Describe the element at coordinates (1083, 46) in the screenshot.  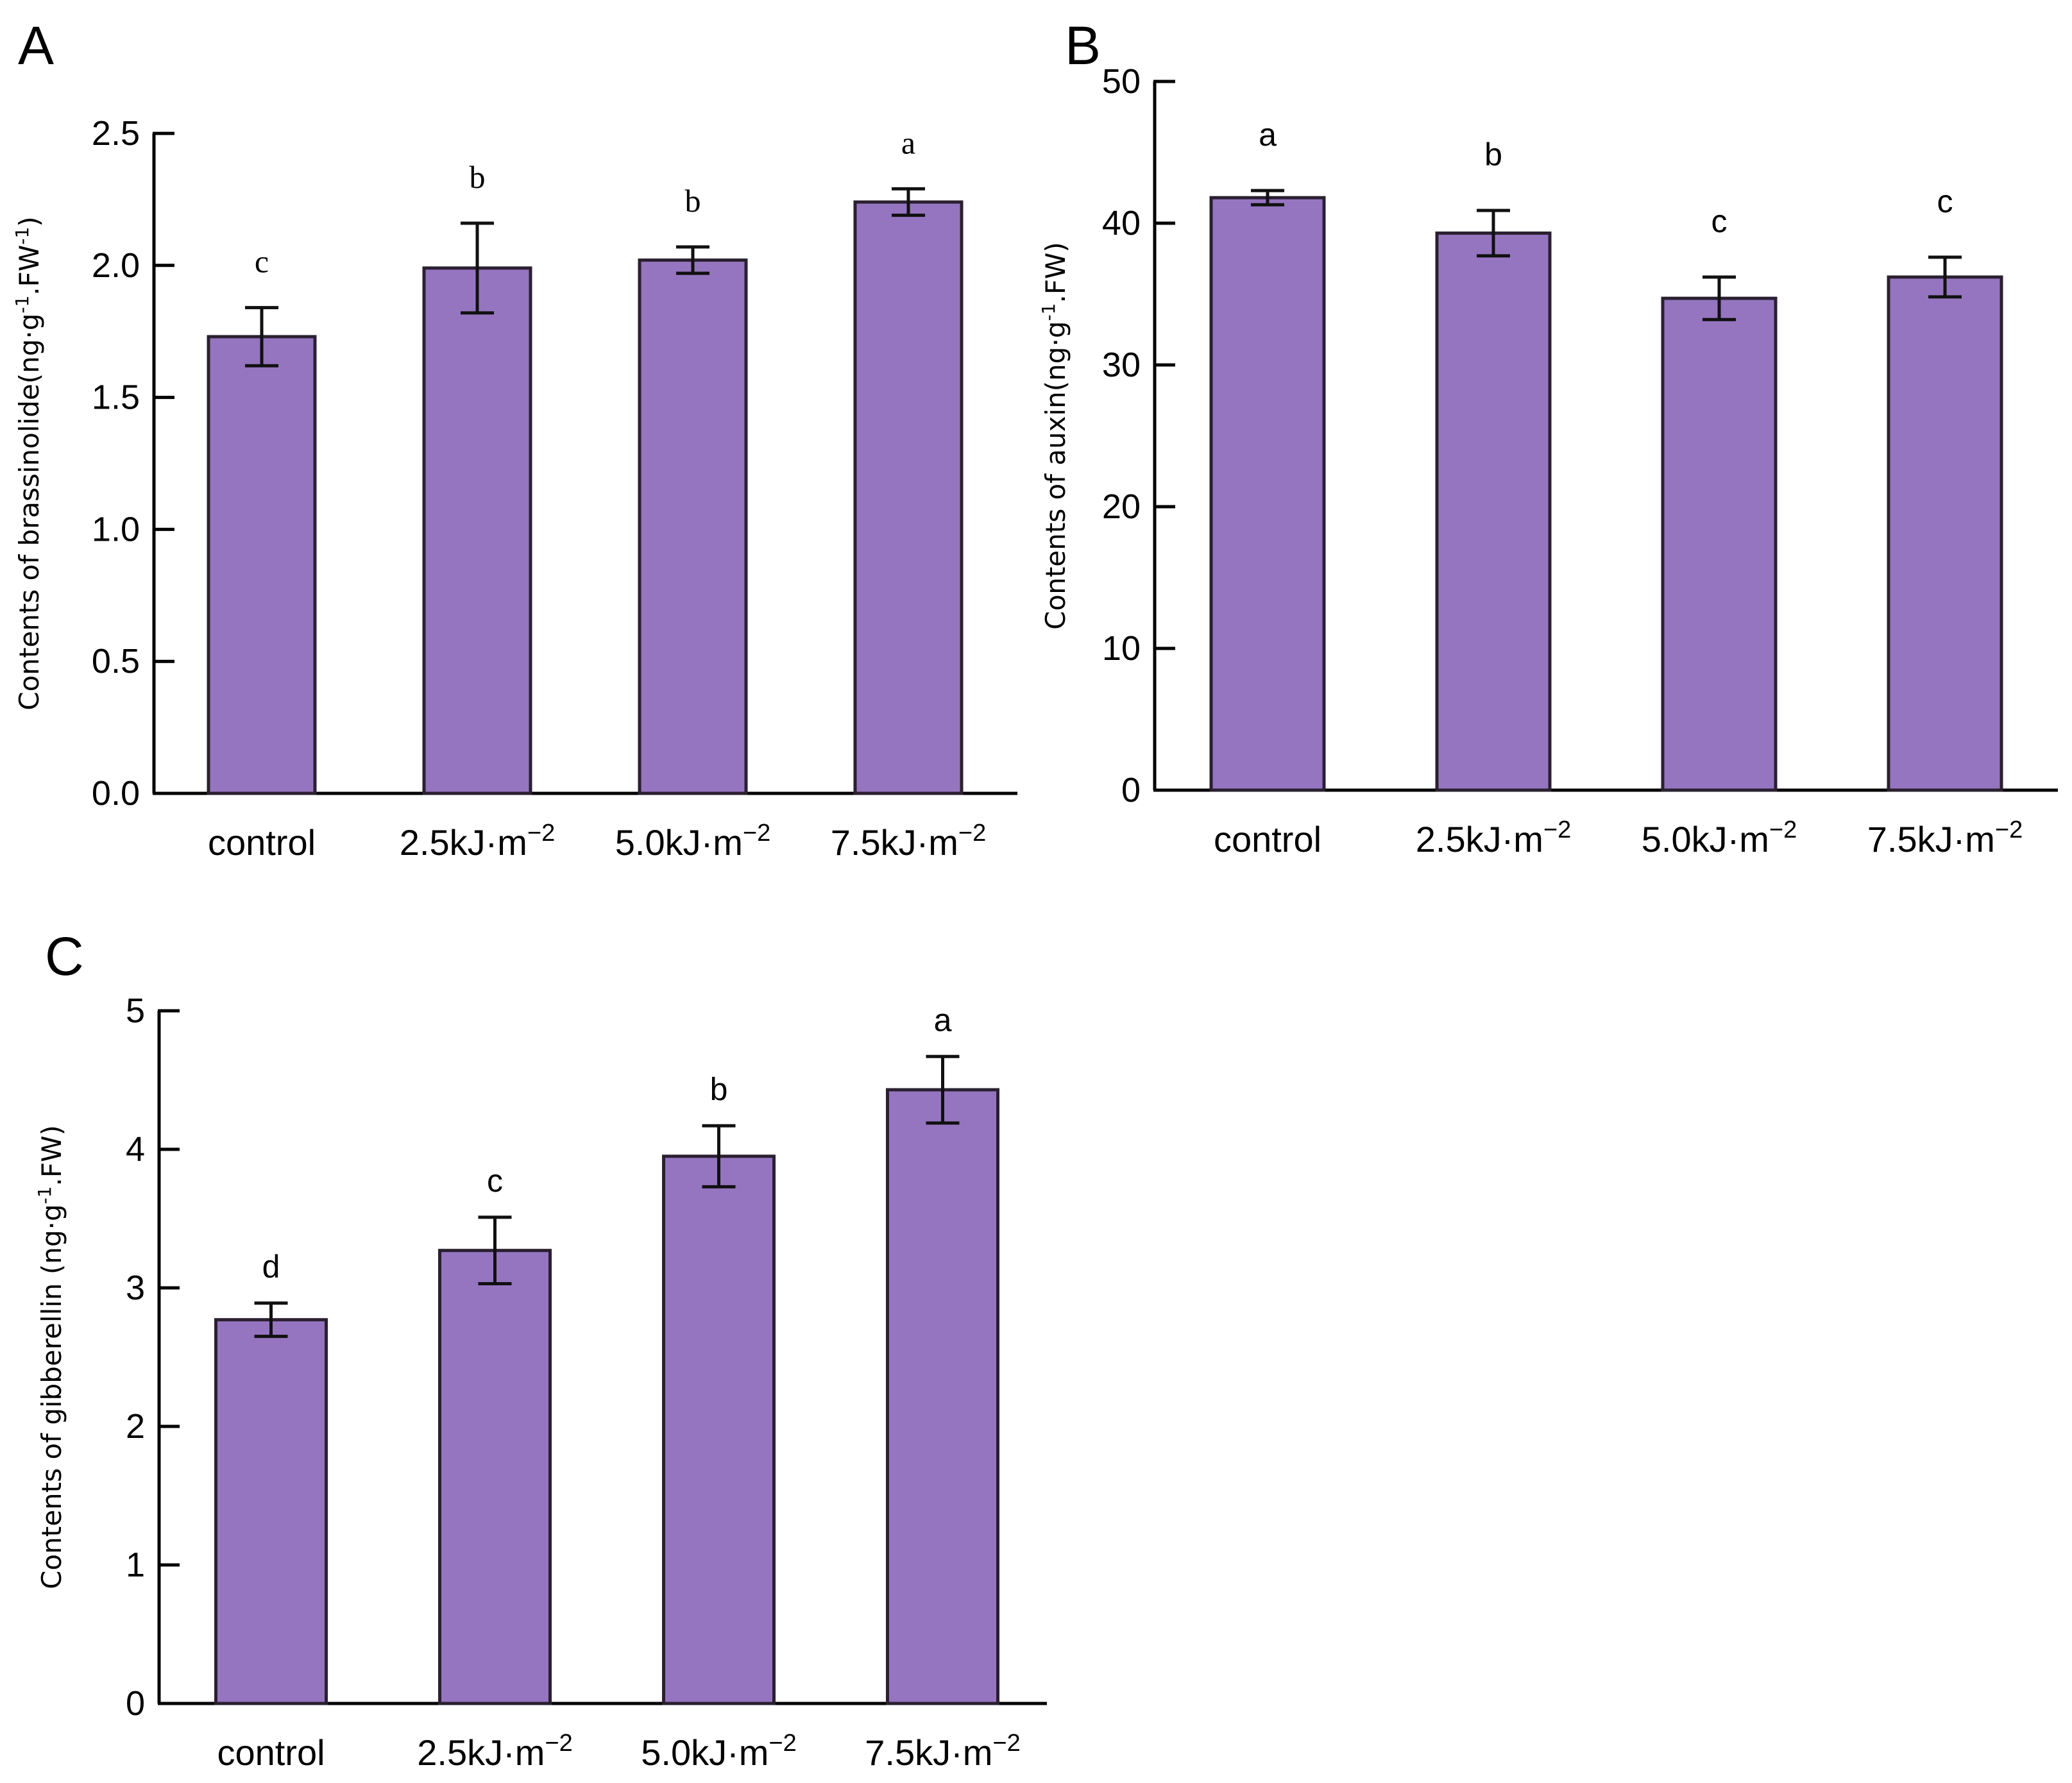
I see `panel-letter: B` at that location.